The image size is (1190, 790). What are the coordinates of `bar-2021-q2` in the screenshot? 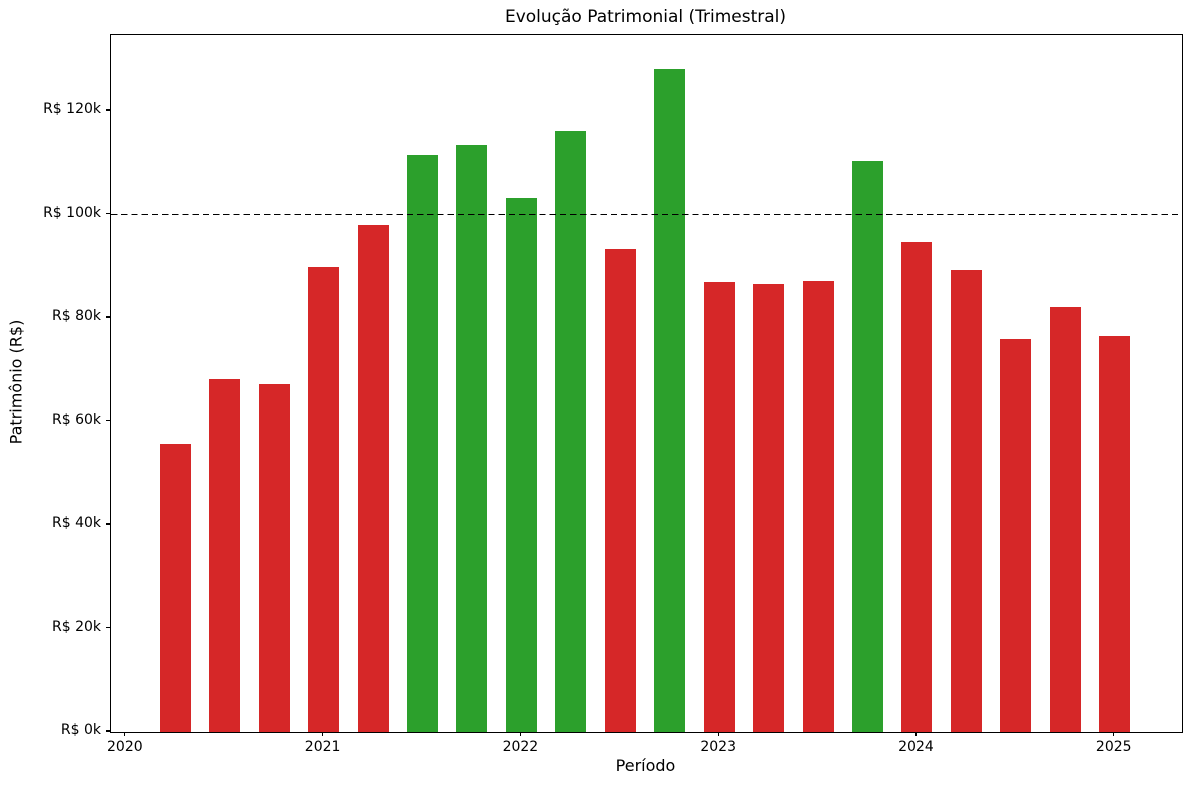 It's located at (373, 478).